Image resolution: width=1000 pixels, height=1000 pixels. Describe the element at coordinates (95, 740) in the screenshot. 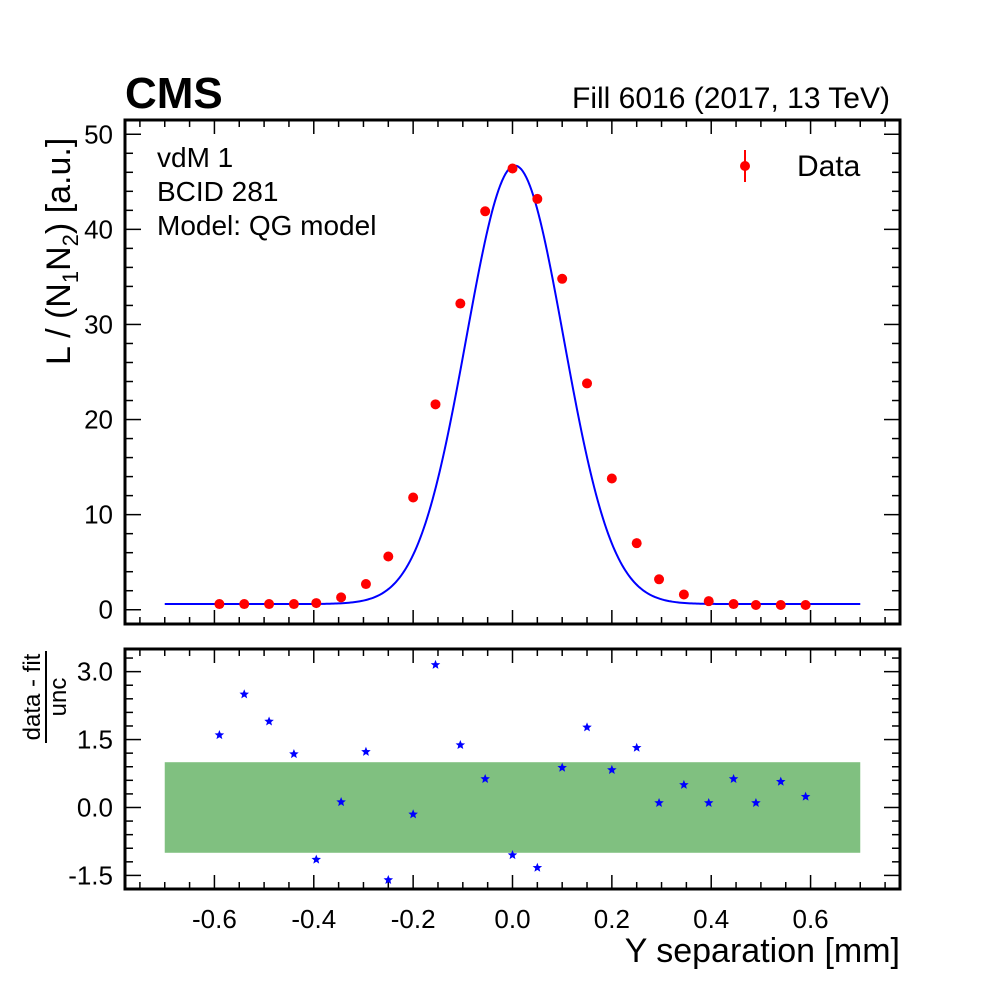

I see `y-tick-label: 1.5` at that location.